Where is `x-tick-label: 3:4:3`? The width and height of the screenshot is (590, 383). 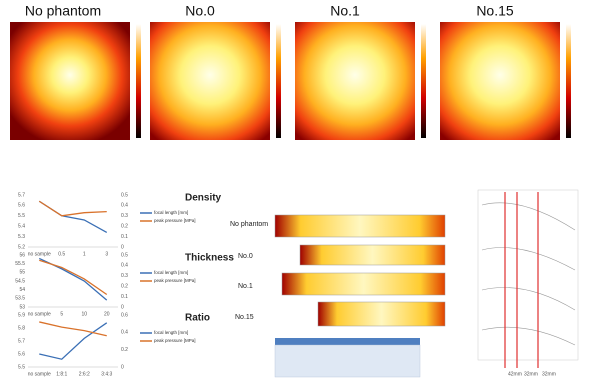 x-tick-label: 3:4:3 is located at coordinates (106, 374).